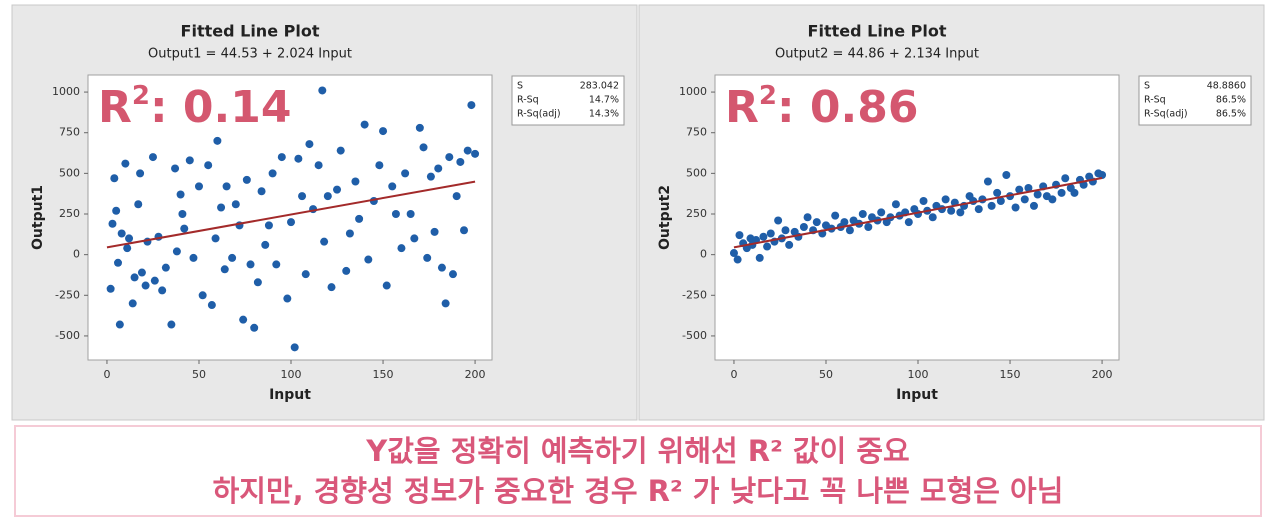  Describe the element at coordinates (1147, 86) in the screenshot. I see `stat-name: S` at that location.